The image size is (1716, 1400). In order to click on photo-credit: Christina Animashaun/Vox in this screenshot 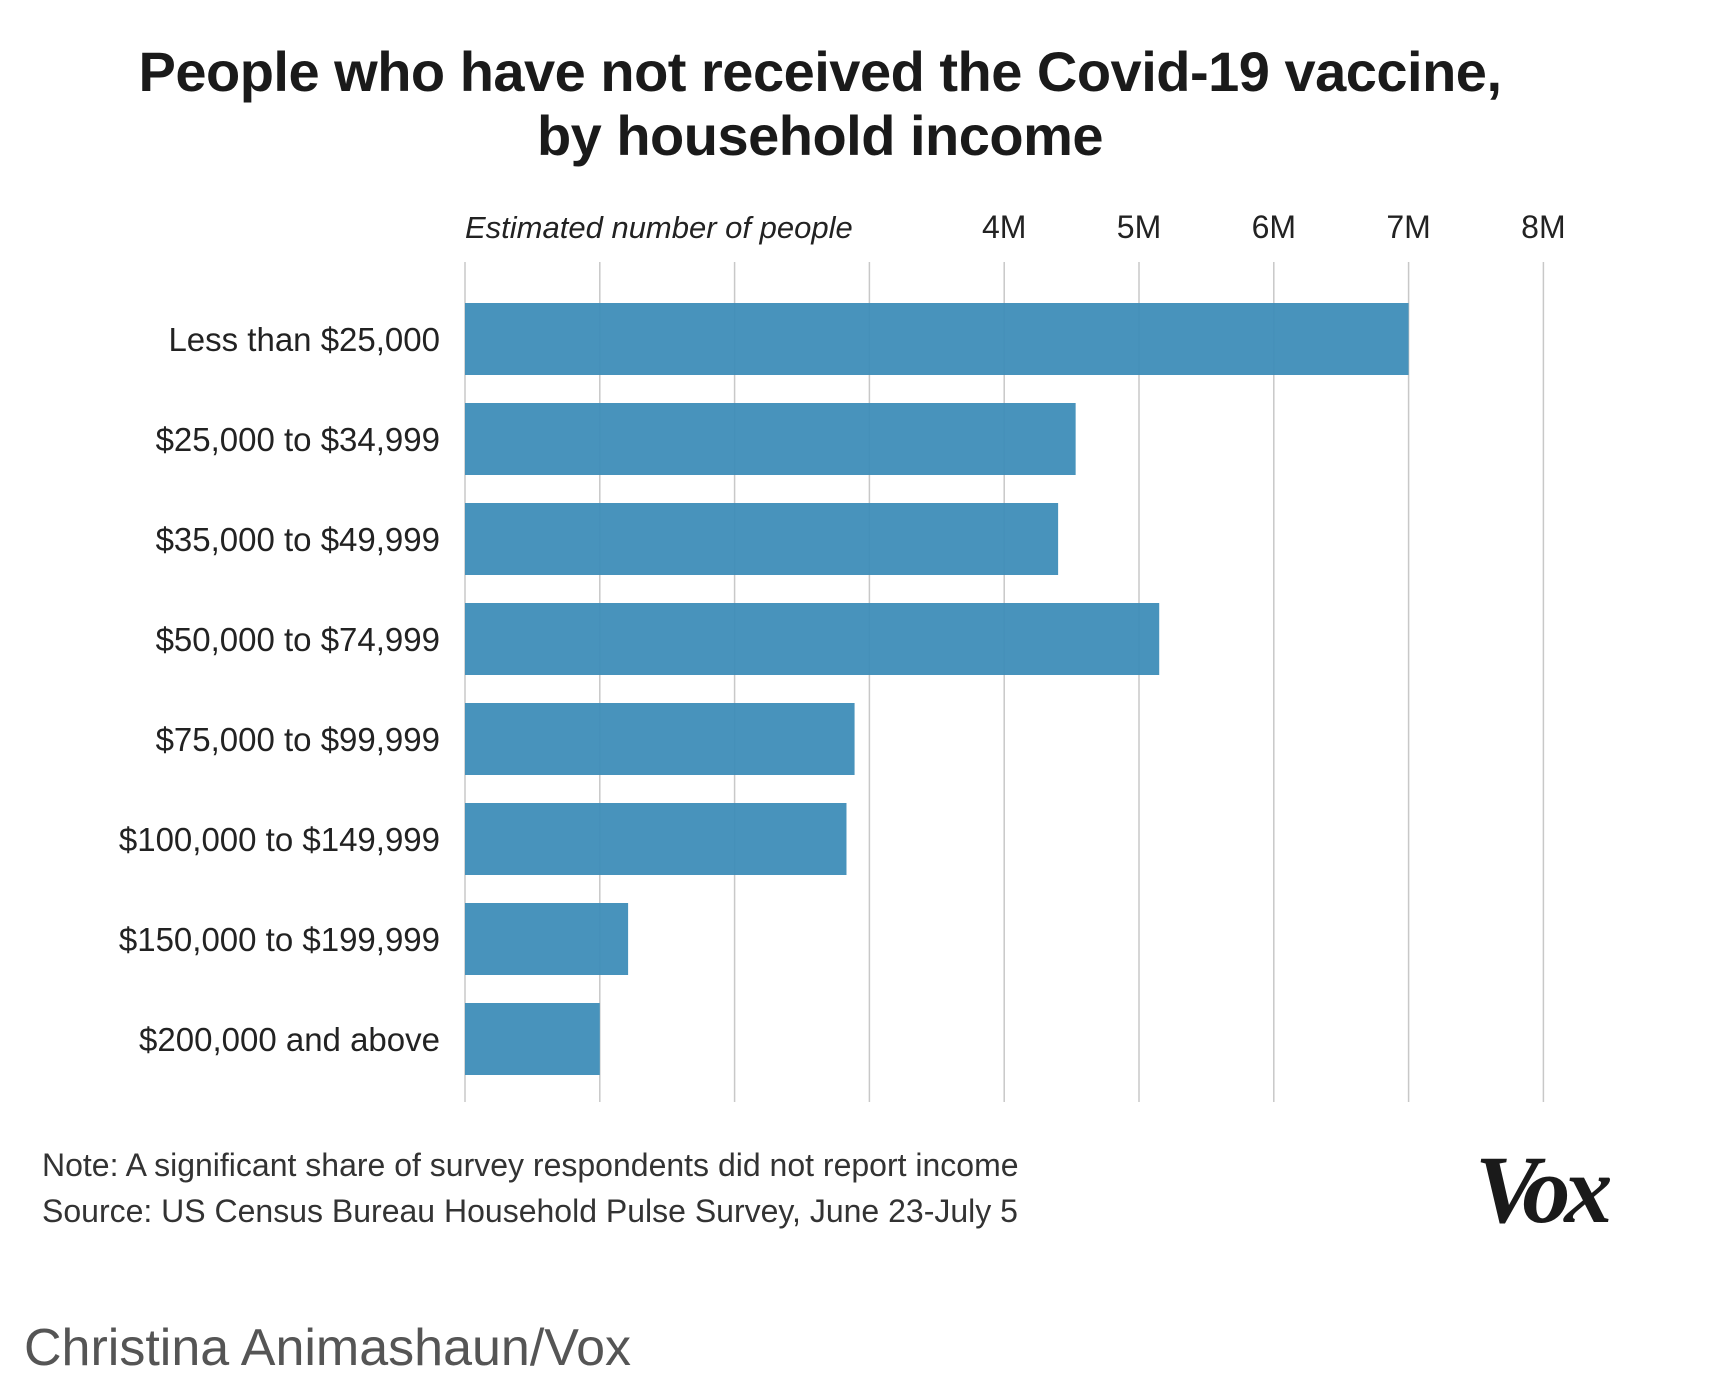, I will do `click(328, 1348)`.